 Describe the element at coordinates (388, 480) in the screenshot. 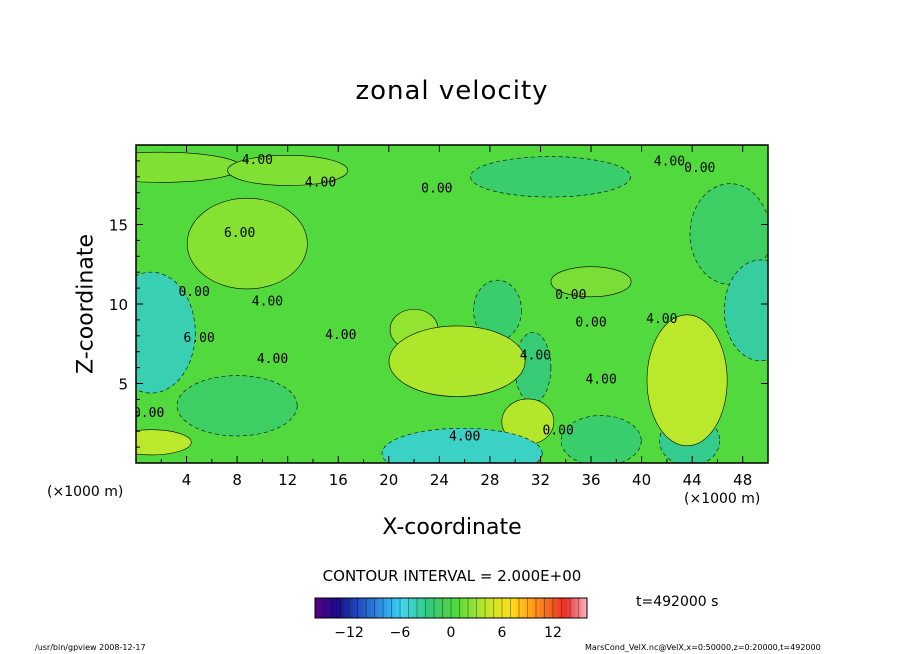

I see `x-tick-label: 20` at that location.